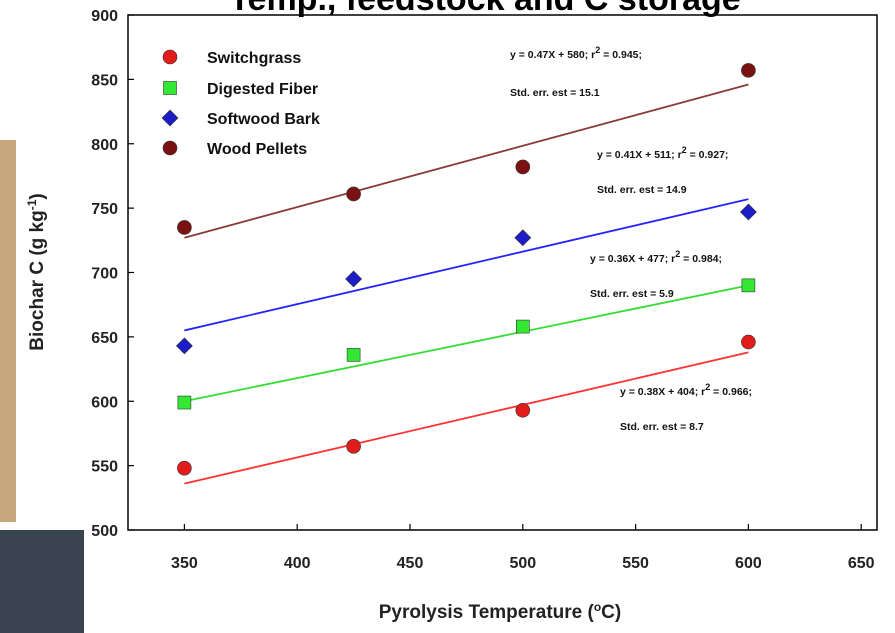 The height and width of the screenshot is (633, 895). I want to click on y-tick-label: 750, so click(104, 209).